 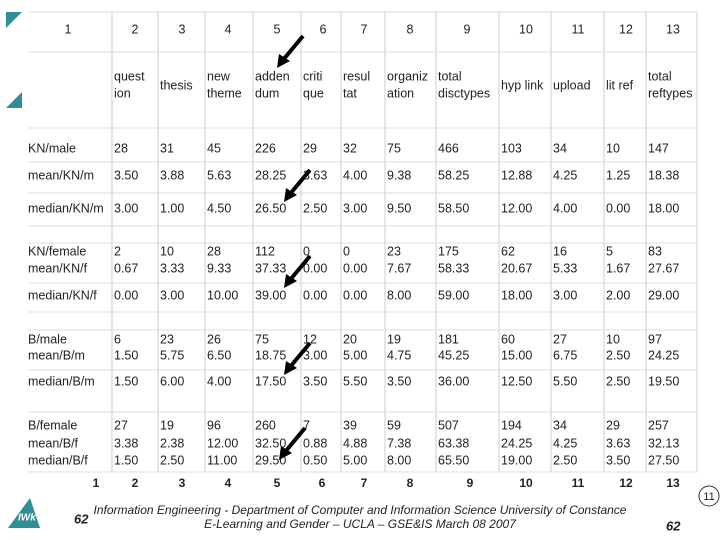 I want to click on cell: 27.50, so click(x=663, y=460).